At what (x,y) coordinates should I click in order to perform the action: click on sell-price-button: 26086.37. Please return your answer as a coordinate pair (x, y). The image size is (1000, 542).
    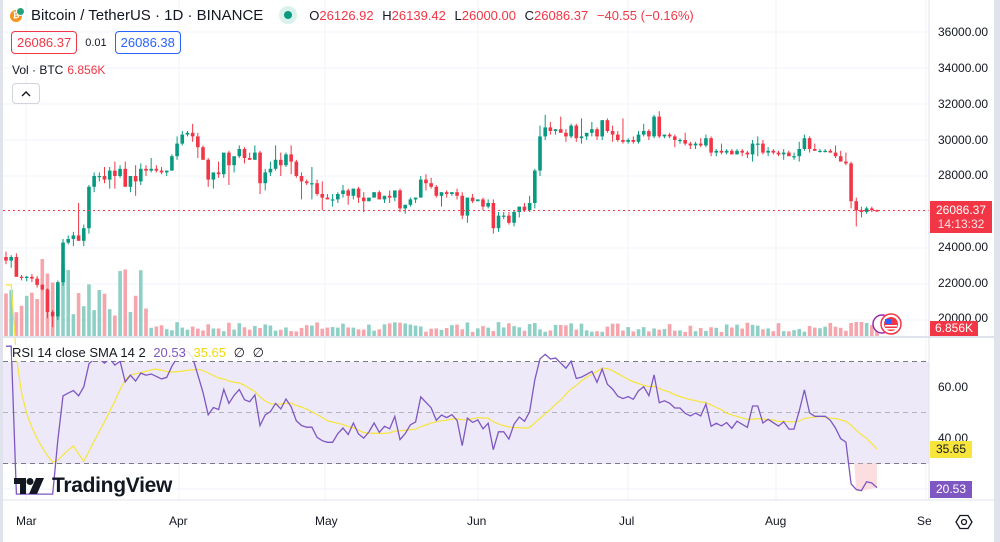
    Looking at the image, I should click on (44, 42).